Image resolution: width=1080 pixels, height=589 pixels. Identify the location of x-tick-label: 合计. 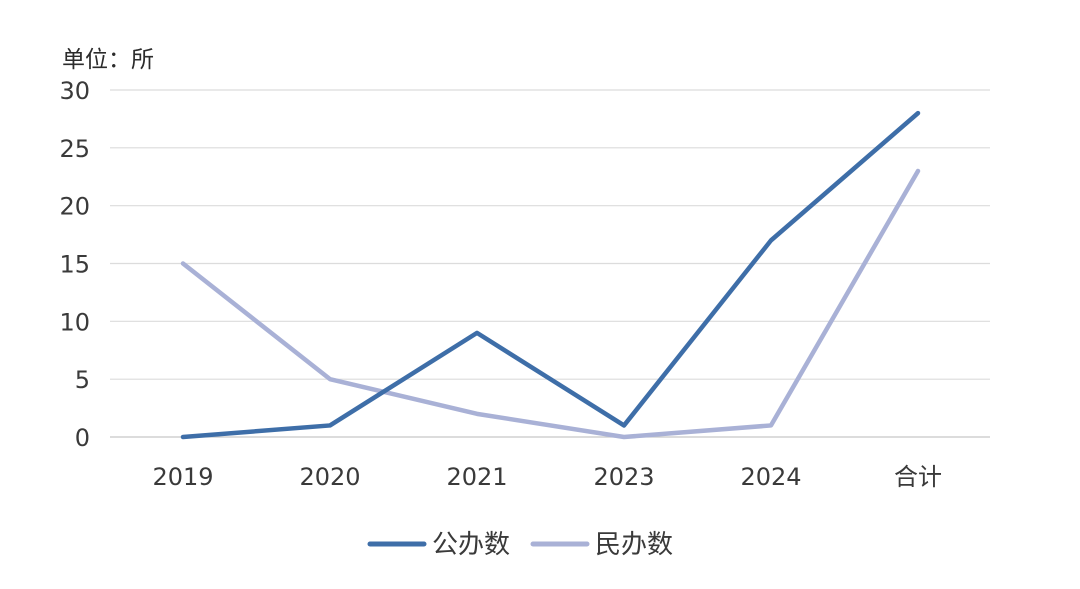
(918, 477).